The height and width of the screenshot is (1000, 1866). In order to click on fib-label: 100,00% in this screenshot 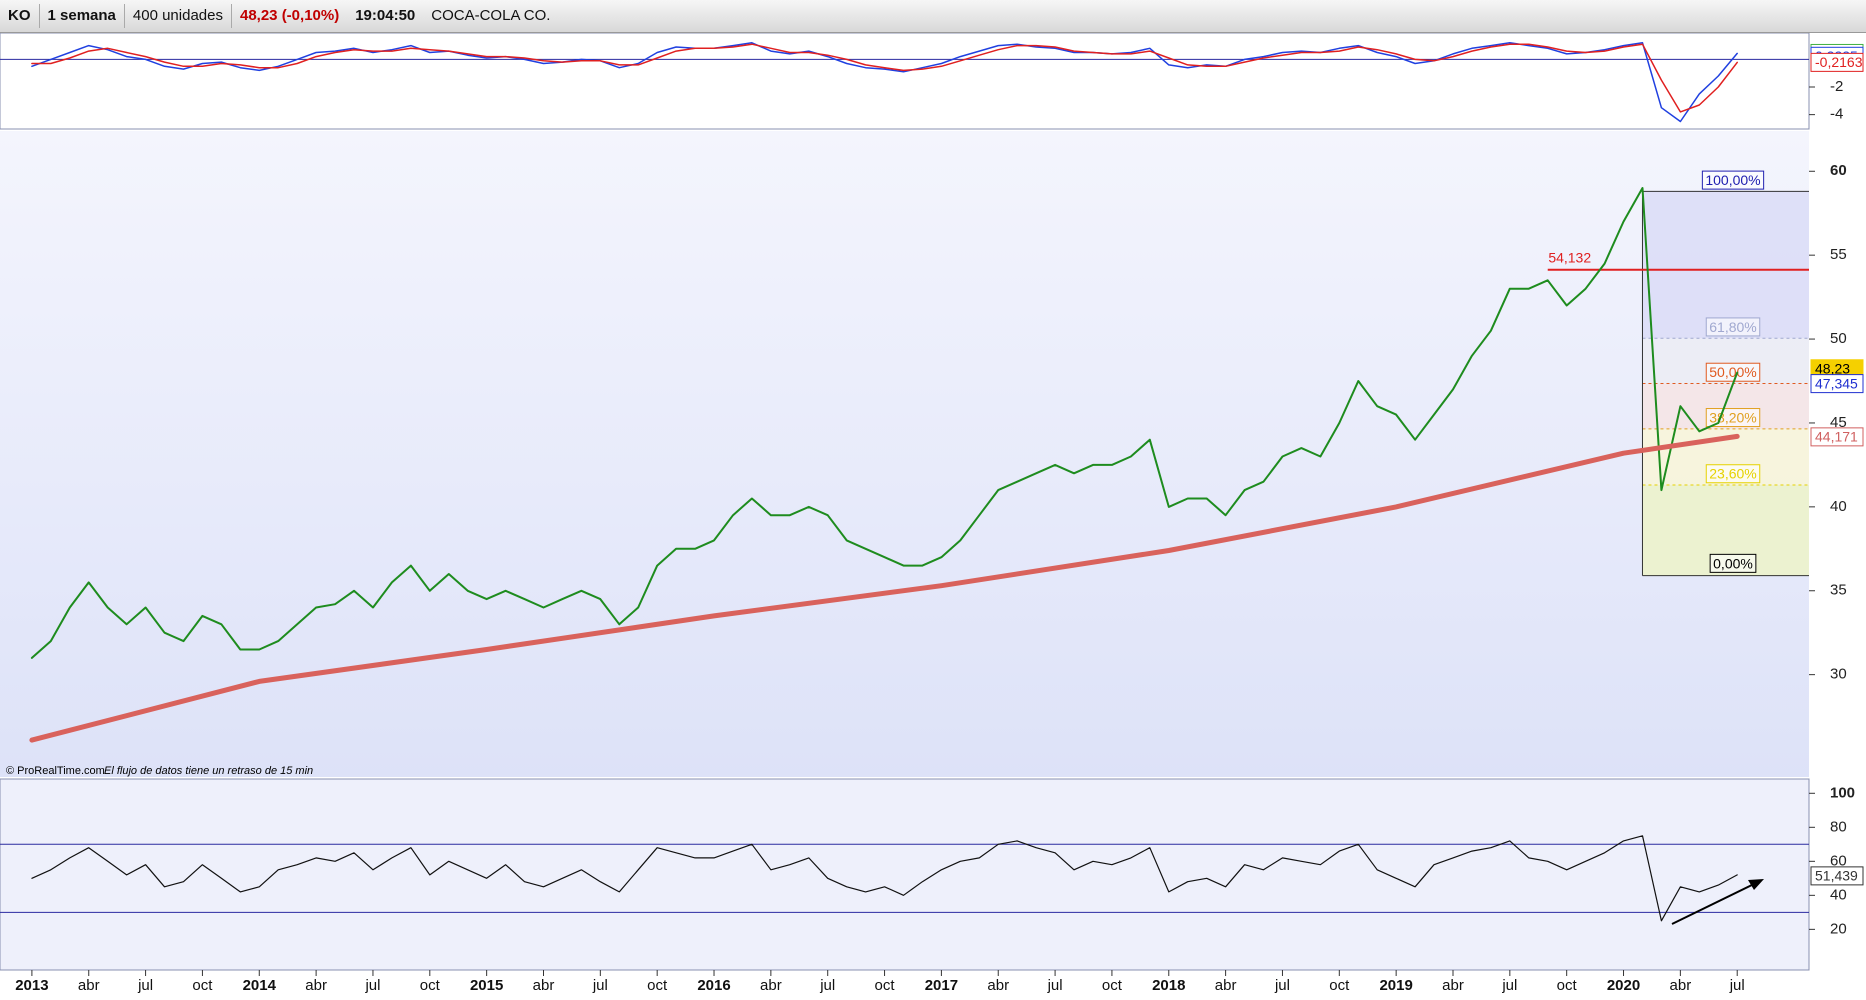, I will do `click(1732, 180)`.